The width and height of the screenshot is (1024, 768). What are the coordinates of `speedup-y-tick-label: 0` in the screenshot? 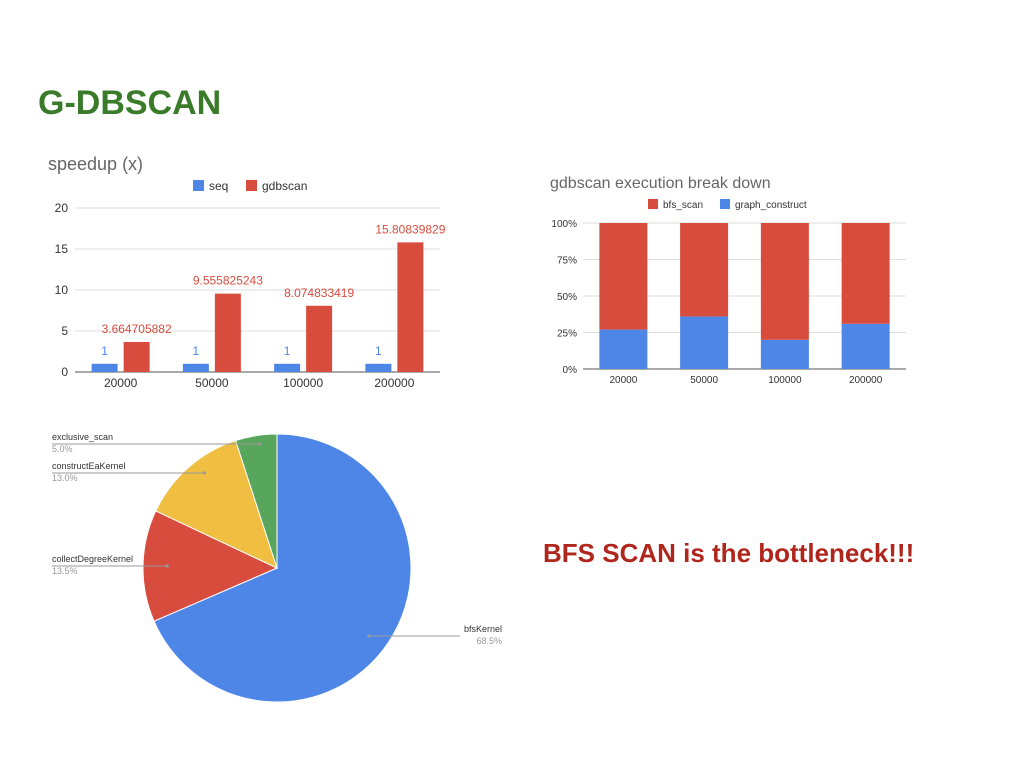 It's located at (64, 372).